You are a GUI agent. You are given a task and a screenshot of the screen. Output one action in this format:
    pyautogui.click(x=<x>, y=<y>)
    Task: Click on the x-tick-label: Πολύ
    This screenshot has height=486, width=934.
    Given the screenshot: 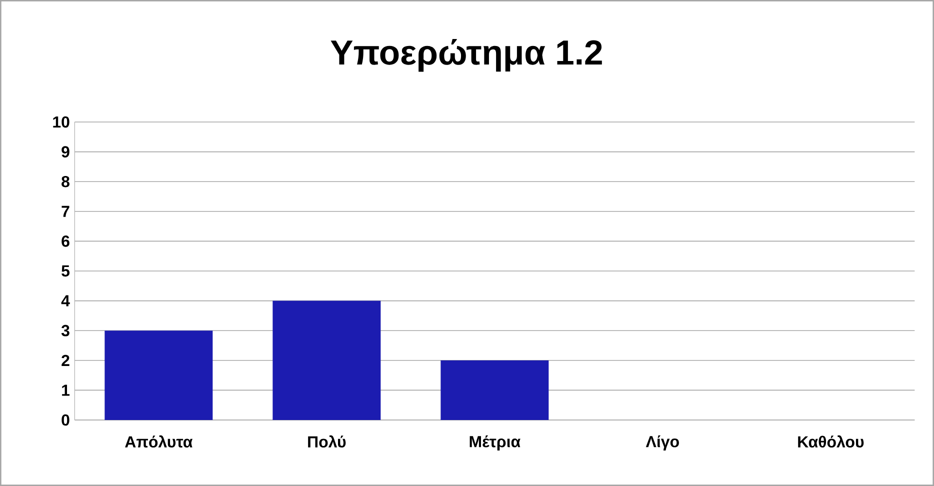 What is the action you would take?
    pyautogui.click(x=327, y=441)
    